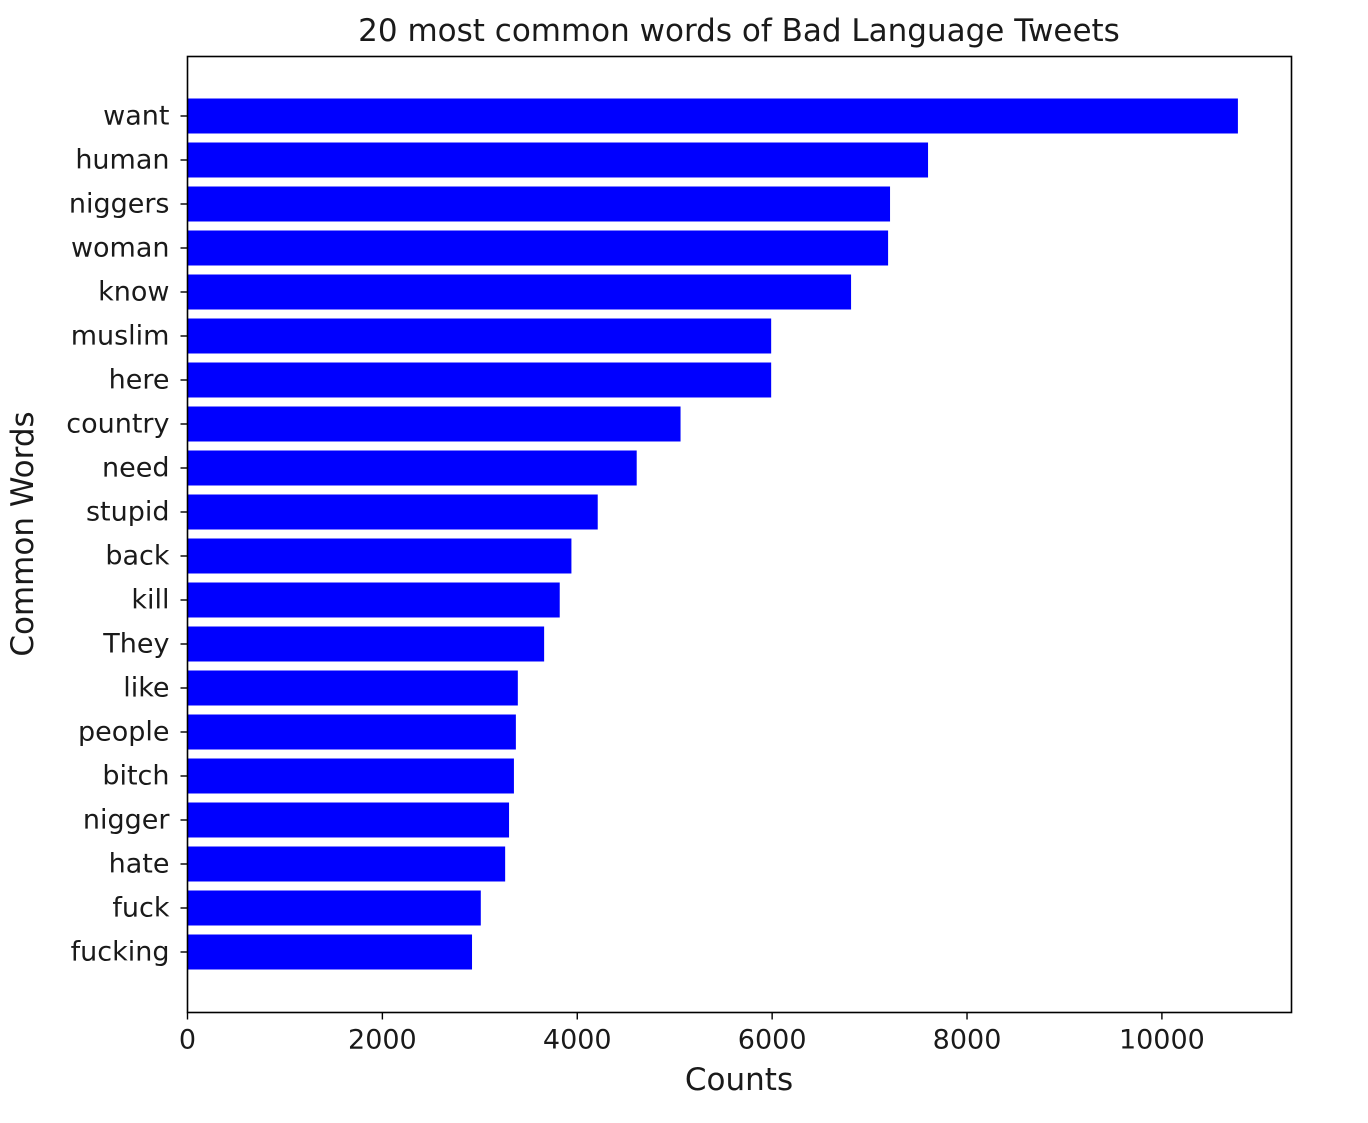 This screenshot has height=1123, width=1368. Describe the element at coordinates (348, 820) in the screenshot. I see `bar-nigger` at that location.